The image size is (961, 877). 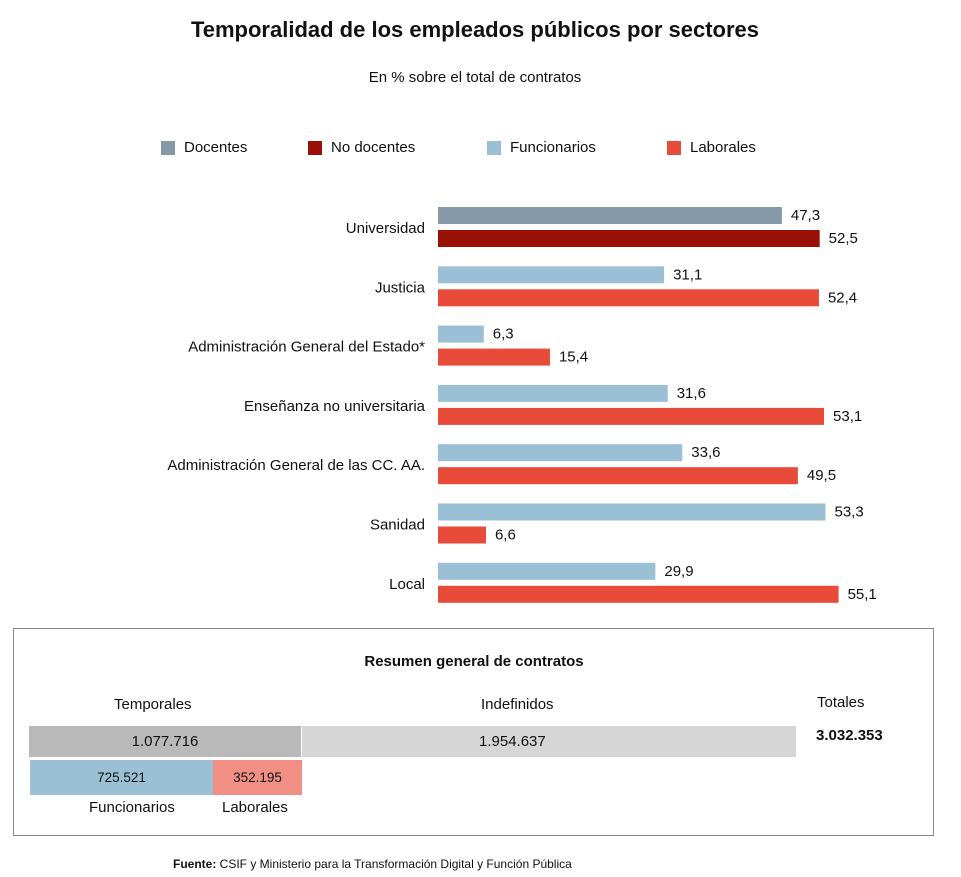 I want to click on bar-value-label: 55,1, so click(x=862, y=594).